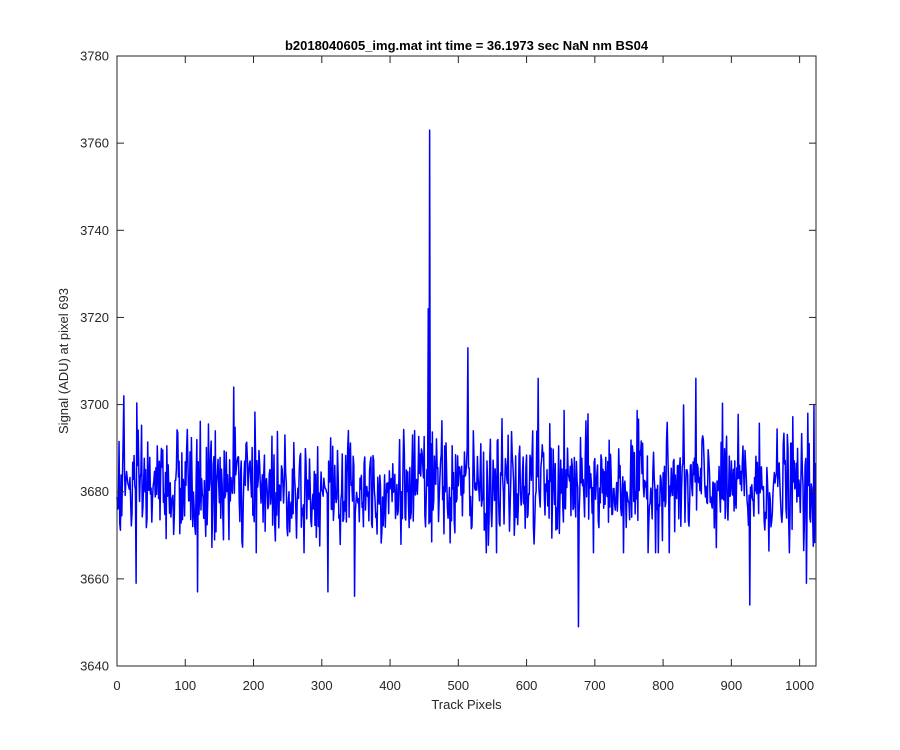 This screenshot has width=900, height=750. I want to click on x-tick-label: 0, so click(116, 685).